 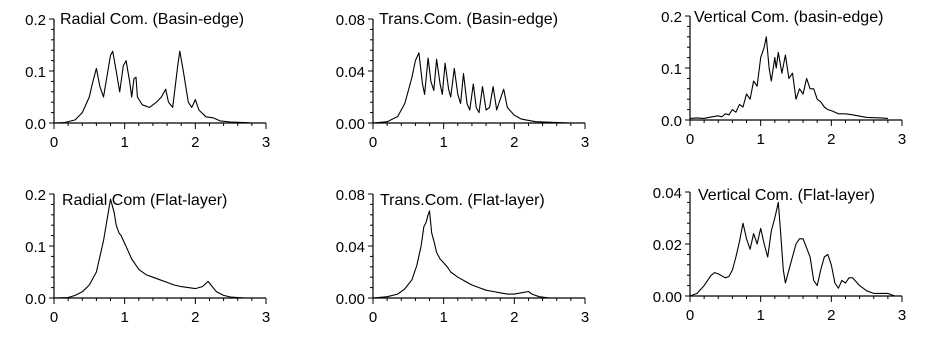 I want to click on panel-title: Vertical Com. (Flat-layer), so click(x=786, y=195).